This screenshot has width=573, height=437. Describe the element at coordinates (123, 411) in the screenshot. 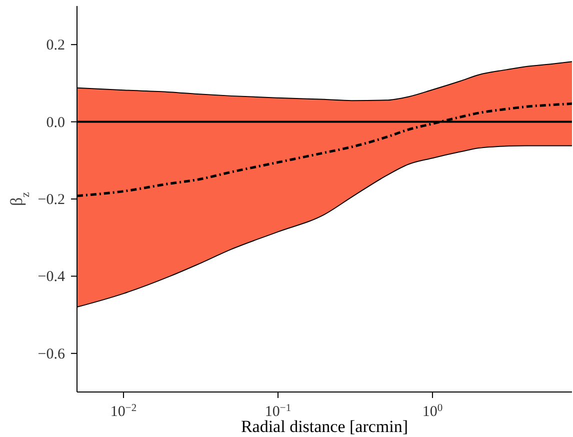

I see `x-tick-label: 10$^{−2}$` at that location.